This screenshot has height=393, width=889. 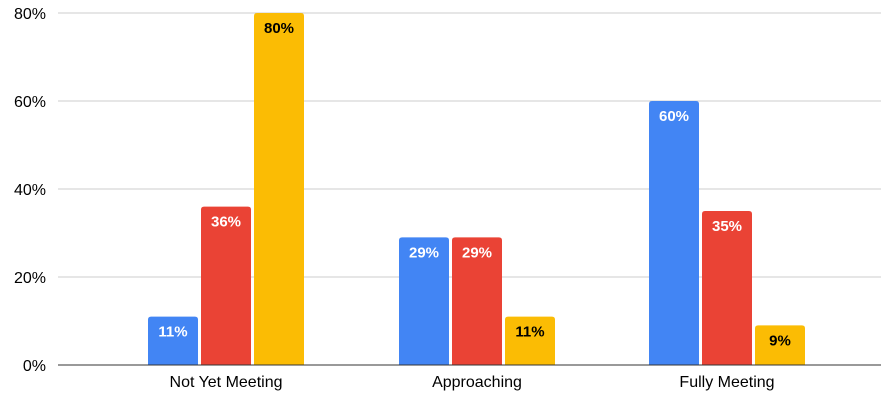 I want to click on y-tick-label: 40%, so click(x=30, y=190).